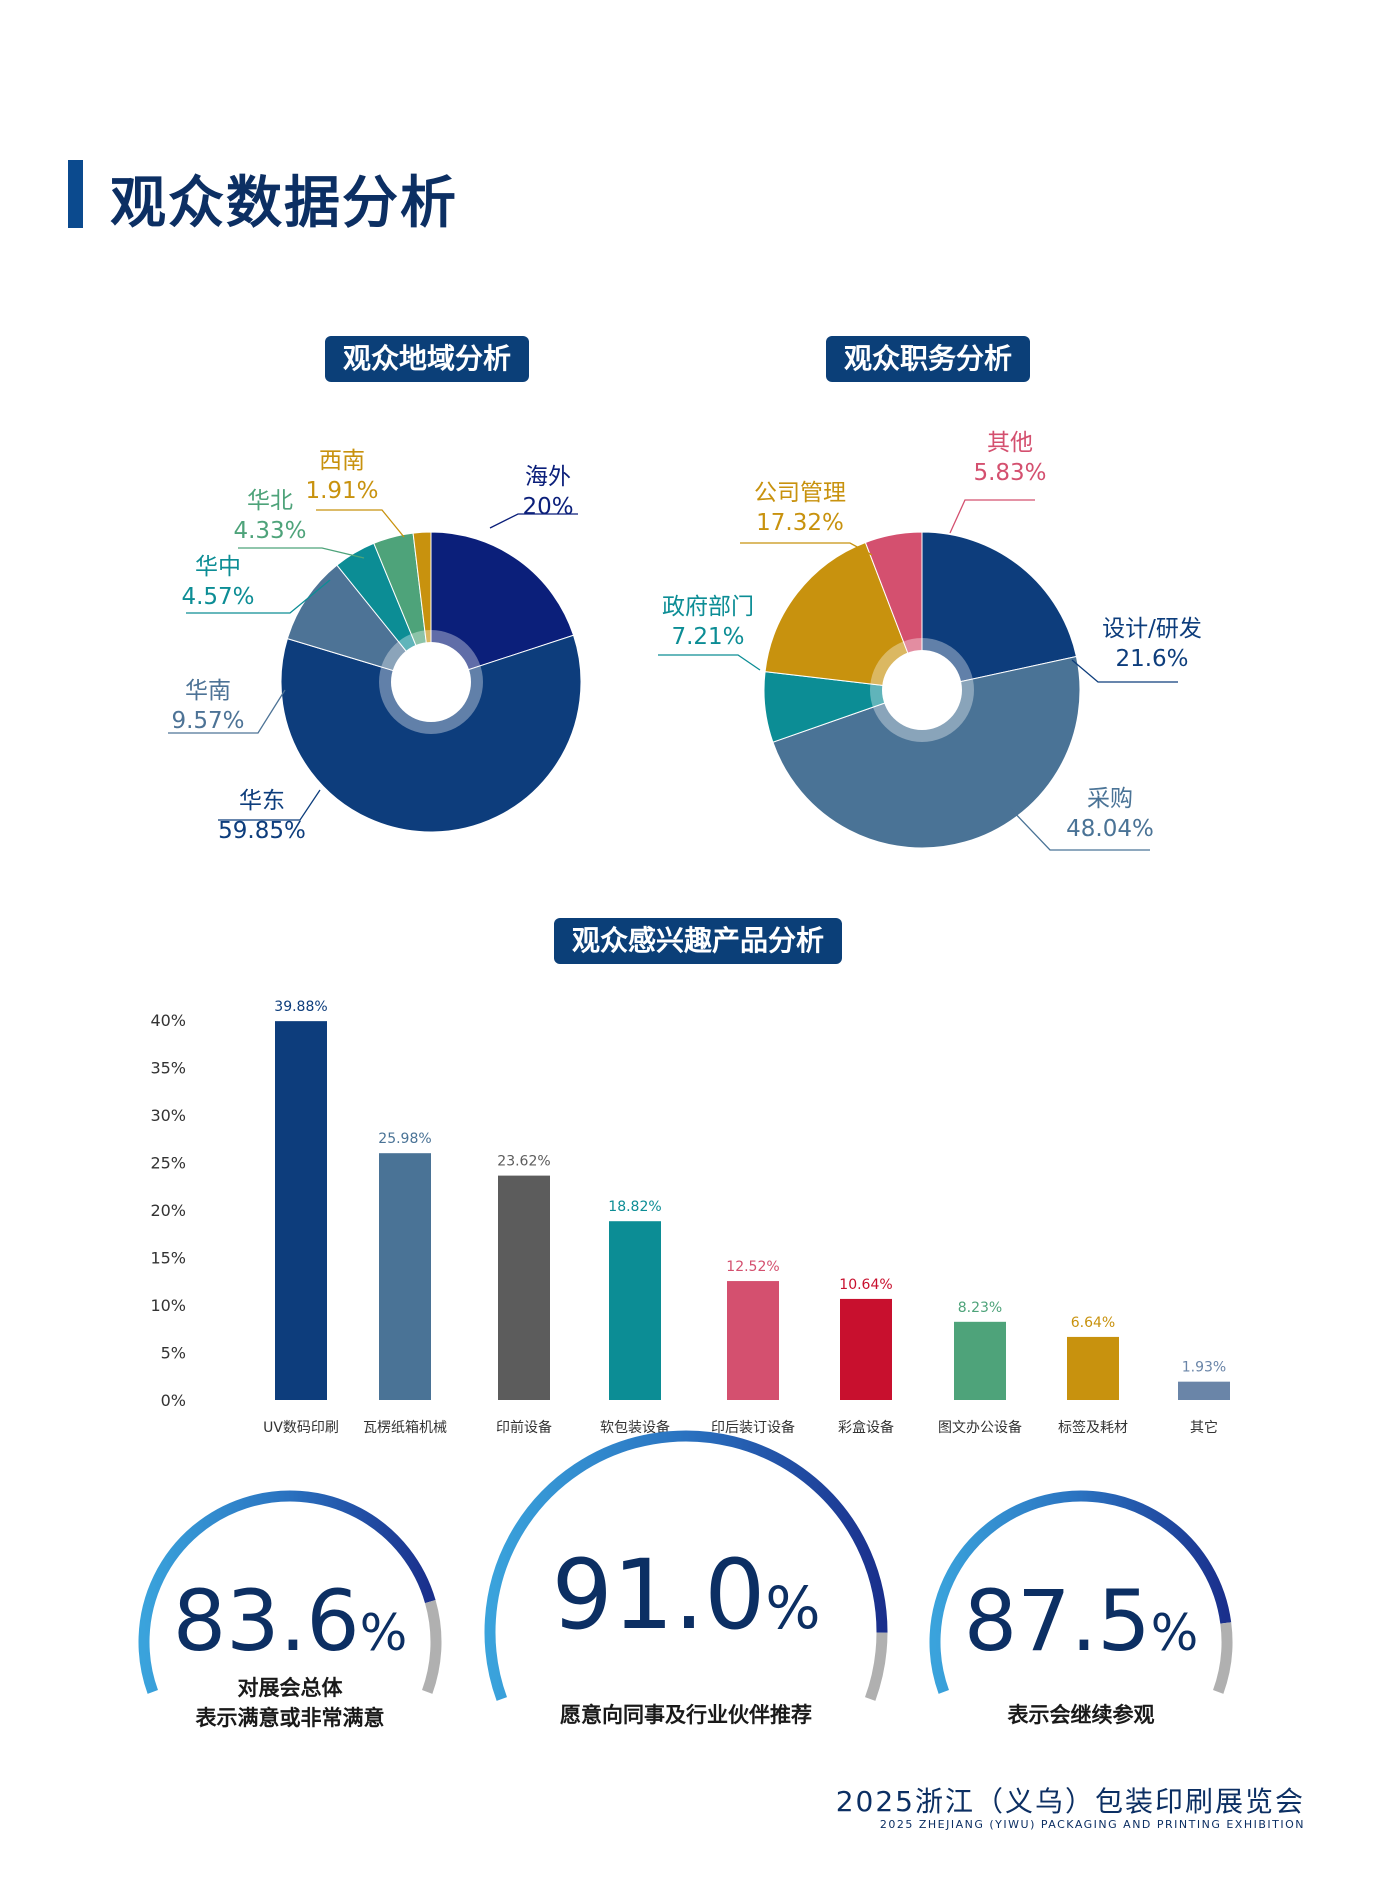 This screenshot has height=1900, width=1399. Describe the element at coordinates (547, 507) in the screenshot. I see `pie-value-label-0-0: 20%` at that location.